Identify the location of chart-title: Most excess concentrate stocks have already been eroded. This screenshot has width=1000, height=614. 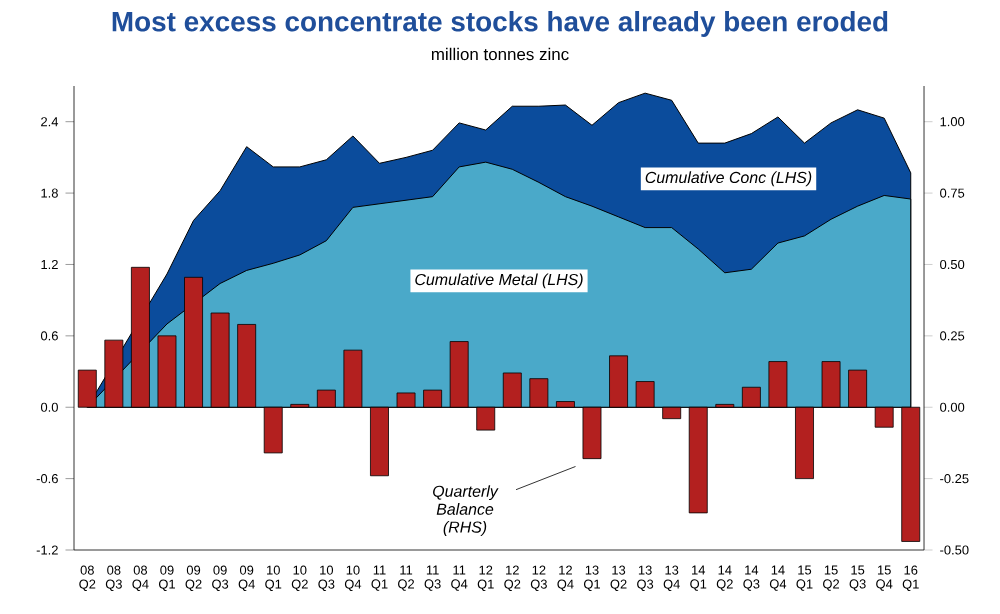
(500, 23).